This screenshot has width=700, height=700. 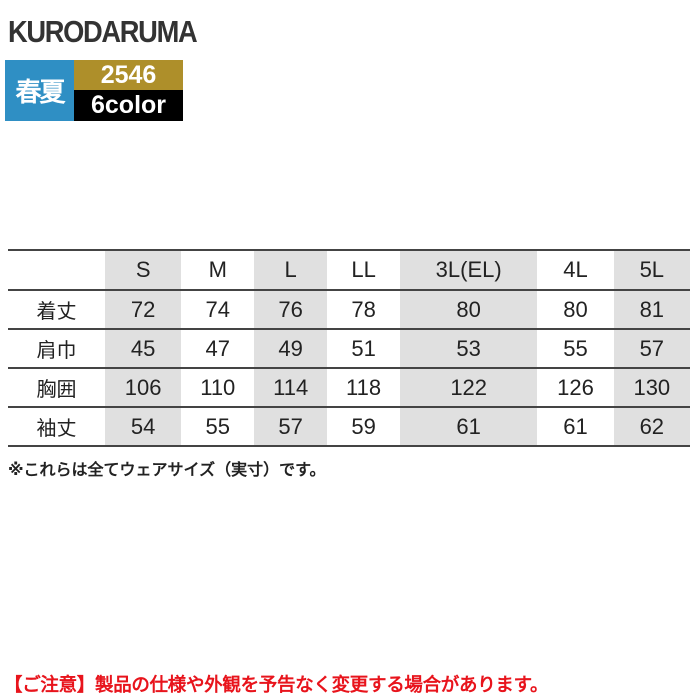 What do you see at coordinates (143, 348) in the screenshot?
I see `table-cell: 45` at bounding box center [143, 348].